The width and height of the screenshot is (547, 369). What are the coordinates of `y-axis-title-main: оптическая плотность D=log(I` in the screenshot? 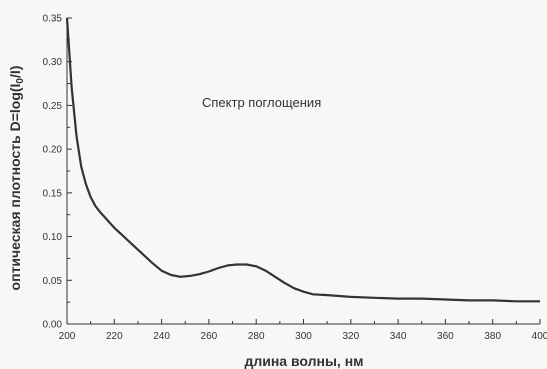 It's located at (15, 187).